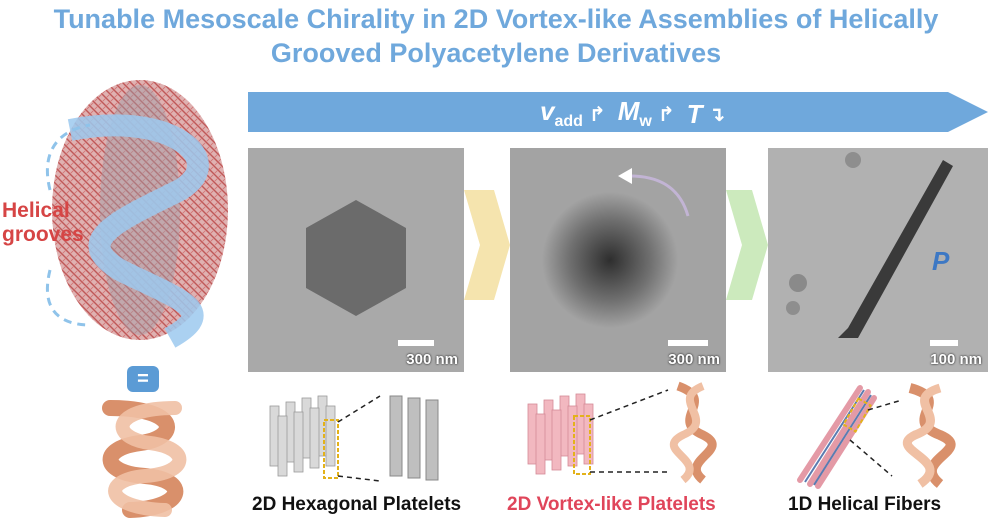  Describe the element at coordinates (941, 261) in the screenshot. I see `helicity-p-label: P` at that location.